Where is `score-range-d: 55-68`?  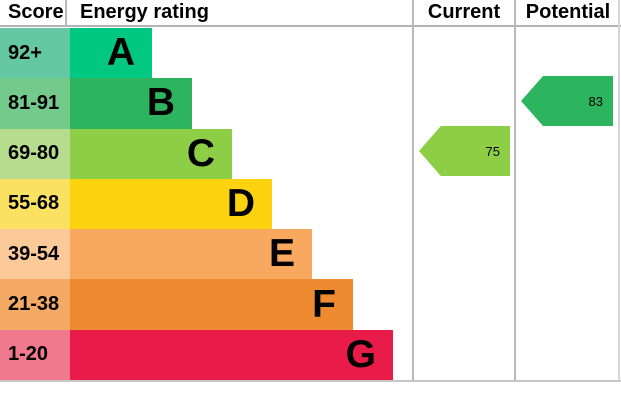 score-range-d: 55-68 is located at coordinates (35, 204).